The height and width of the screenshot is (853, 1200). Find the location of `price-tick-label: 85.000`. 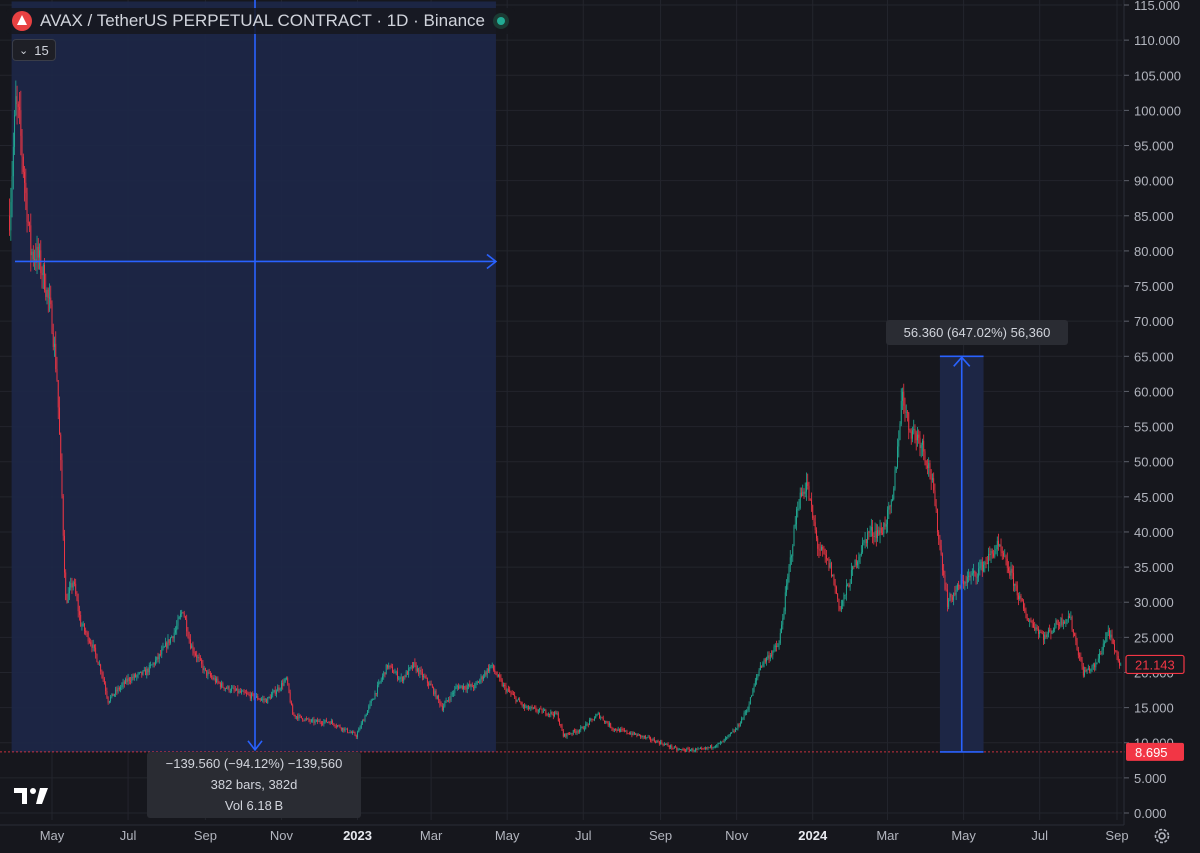

price-tick-label: 85.000 is located at coordinates (1154, 216).